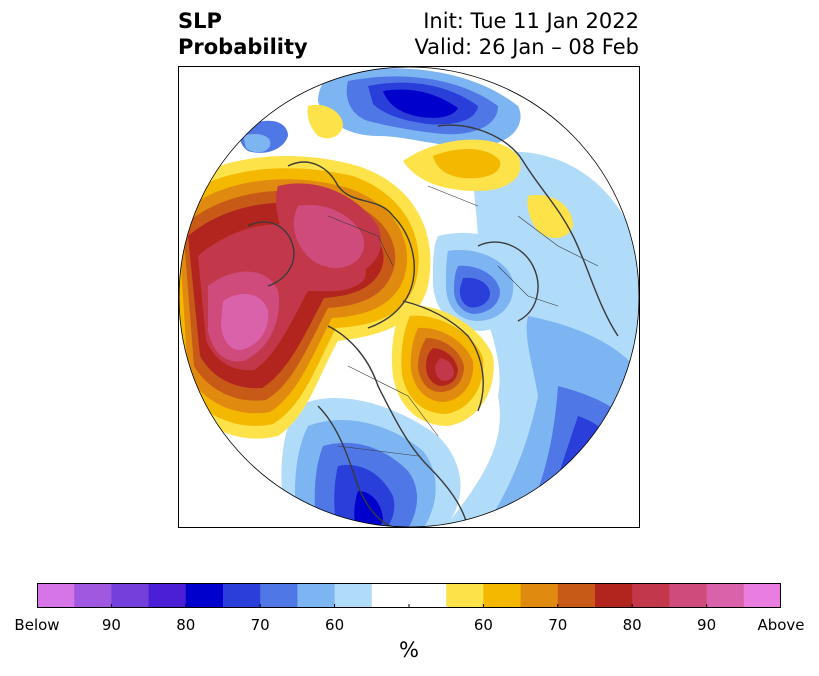 The height and width of the screenshot is (676, 819). What do you see at coordinates (243, 47) in the screenshot?
I see `title-line-2: Probability` at bounding box center [243, 47].